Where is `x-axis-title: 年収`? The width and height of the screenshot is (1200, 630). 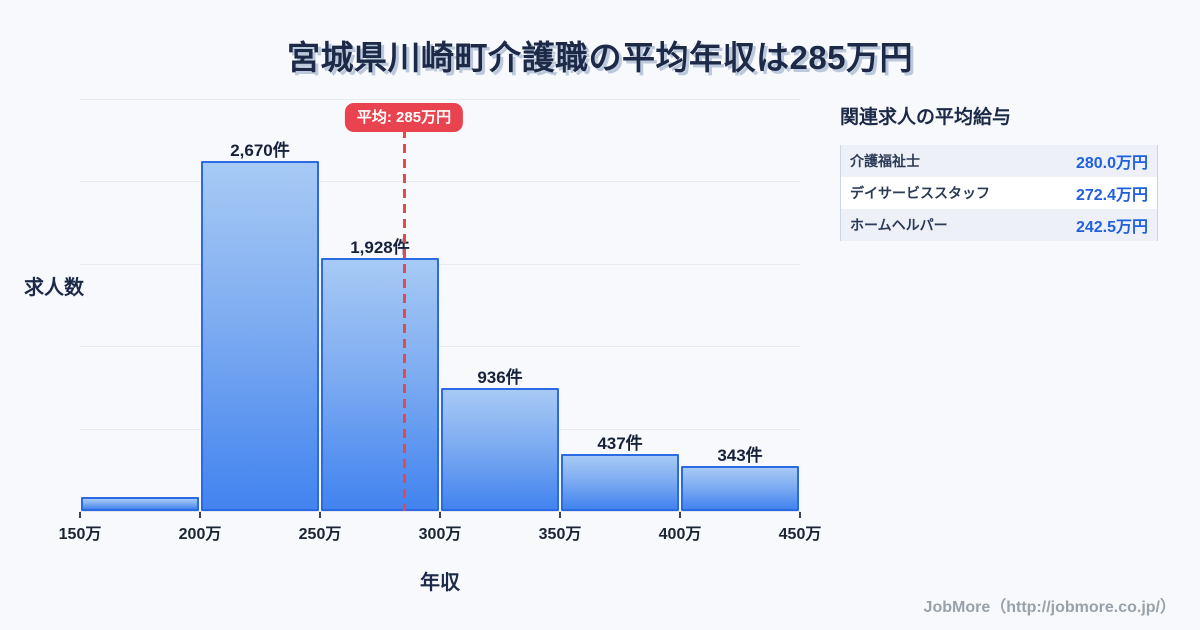
x-axis-title: 年収 is located at coordinates (440, 583).